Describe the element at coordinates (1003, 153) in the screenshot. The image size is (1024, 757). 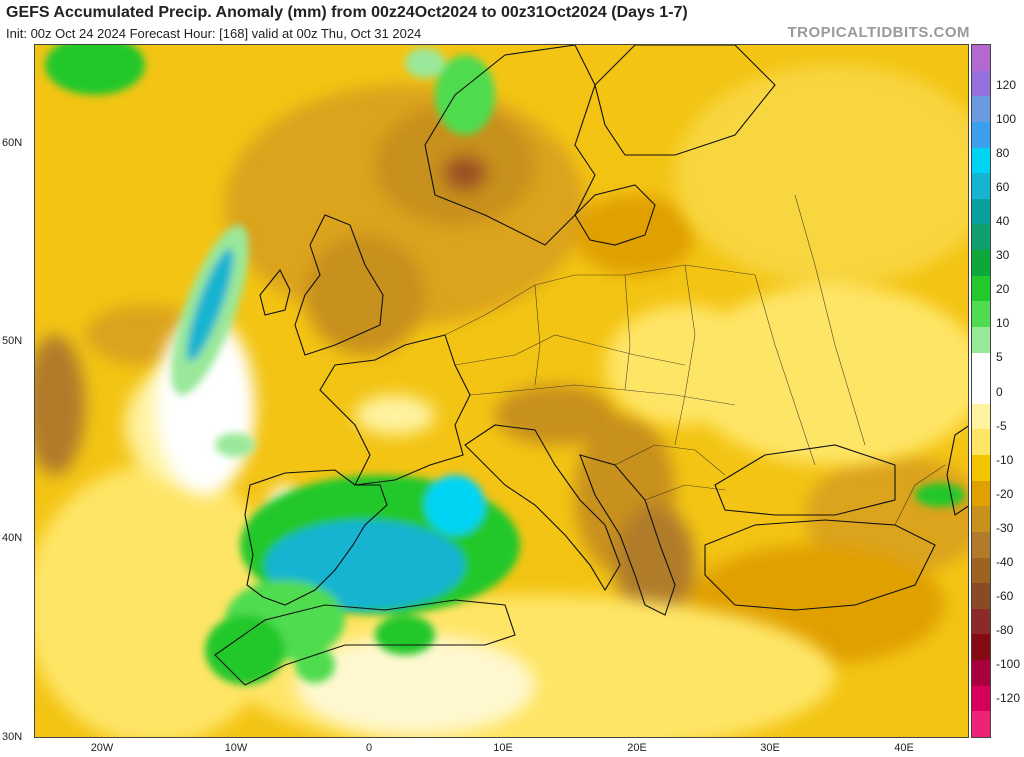
I see `colorbar-label: 80` at that location.